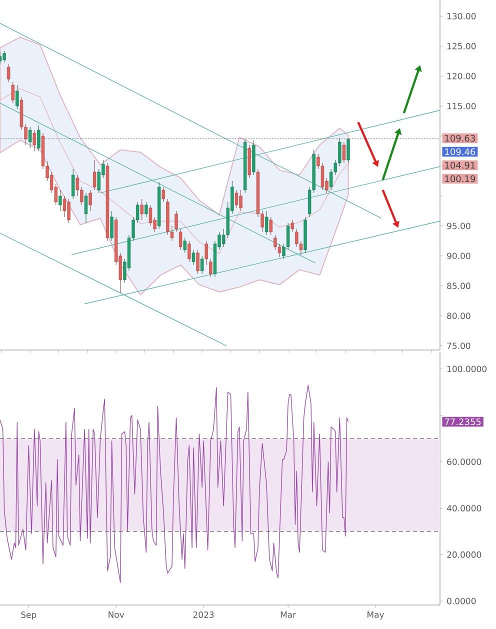 This screenshot has height=629, width=496. What do you see at coordinates (461, 46) in the screenshot?
I see `y-tick-label: 125.00` at bounding box center [461, 46].